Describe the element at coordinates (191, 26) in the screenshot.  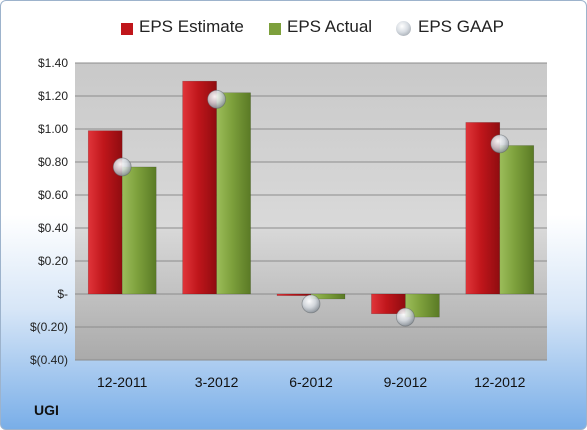
I see `legend-label-estimate: EPS Estimate` at that location.